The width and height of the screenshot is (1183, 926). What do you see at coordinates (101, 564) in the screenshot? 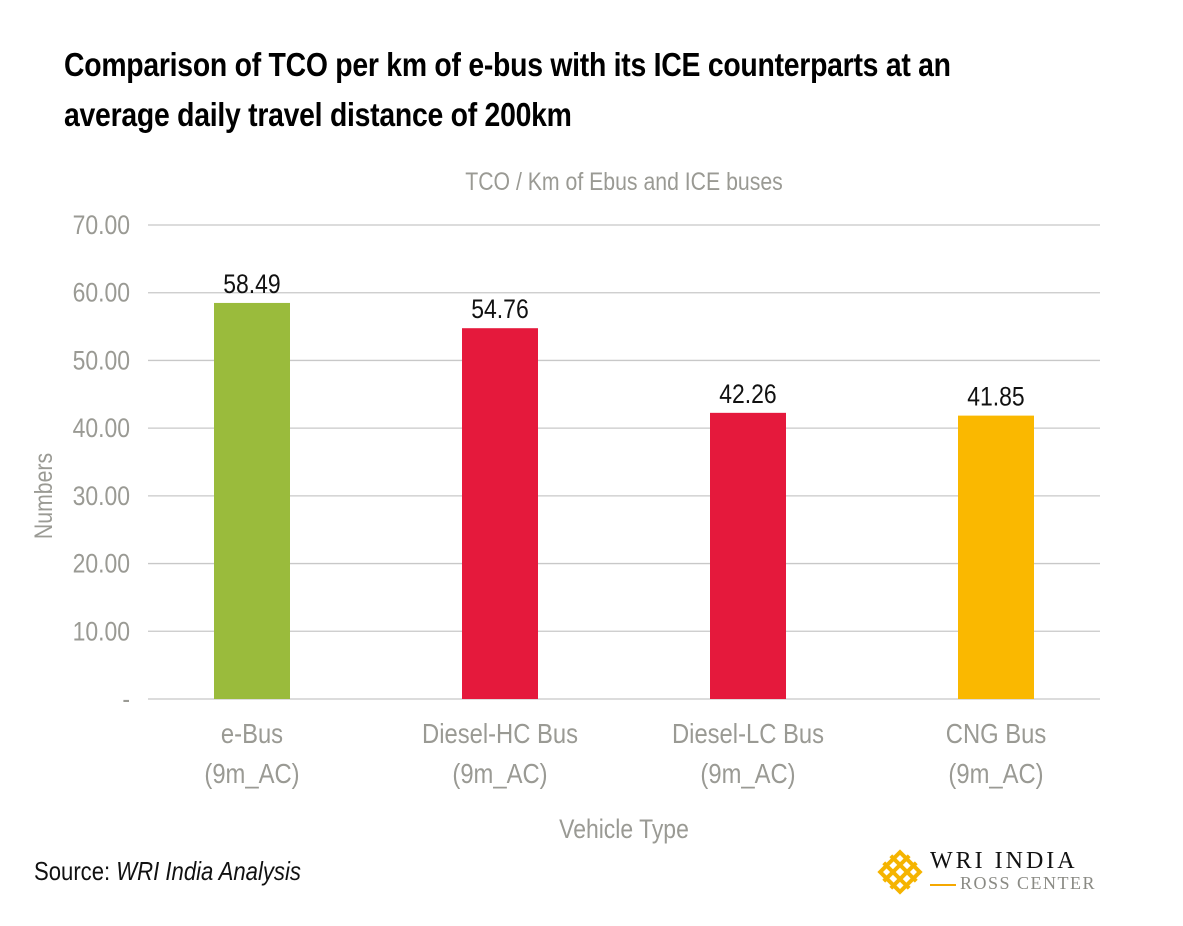
I see `y-tick-label: 20.00` at bounding box center [101, 564].